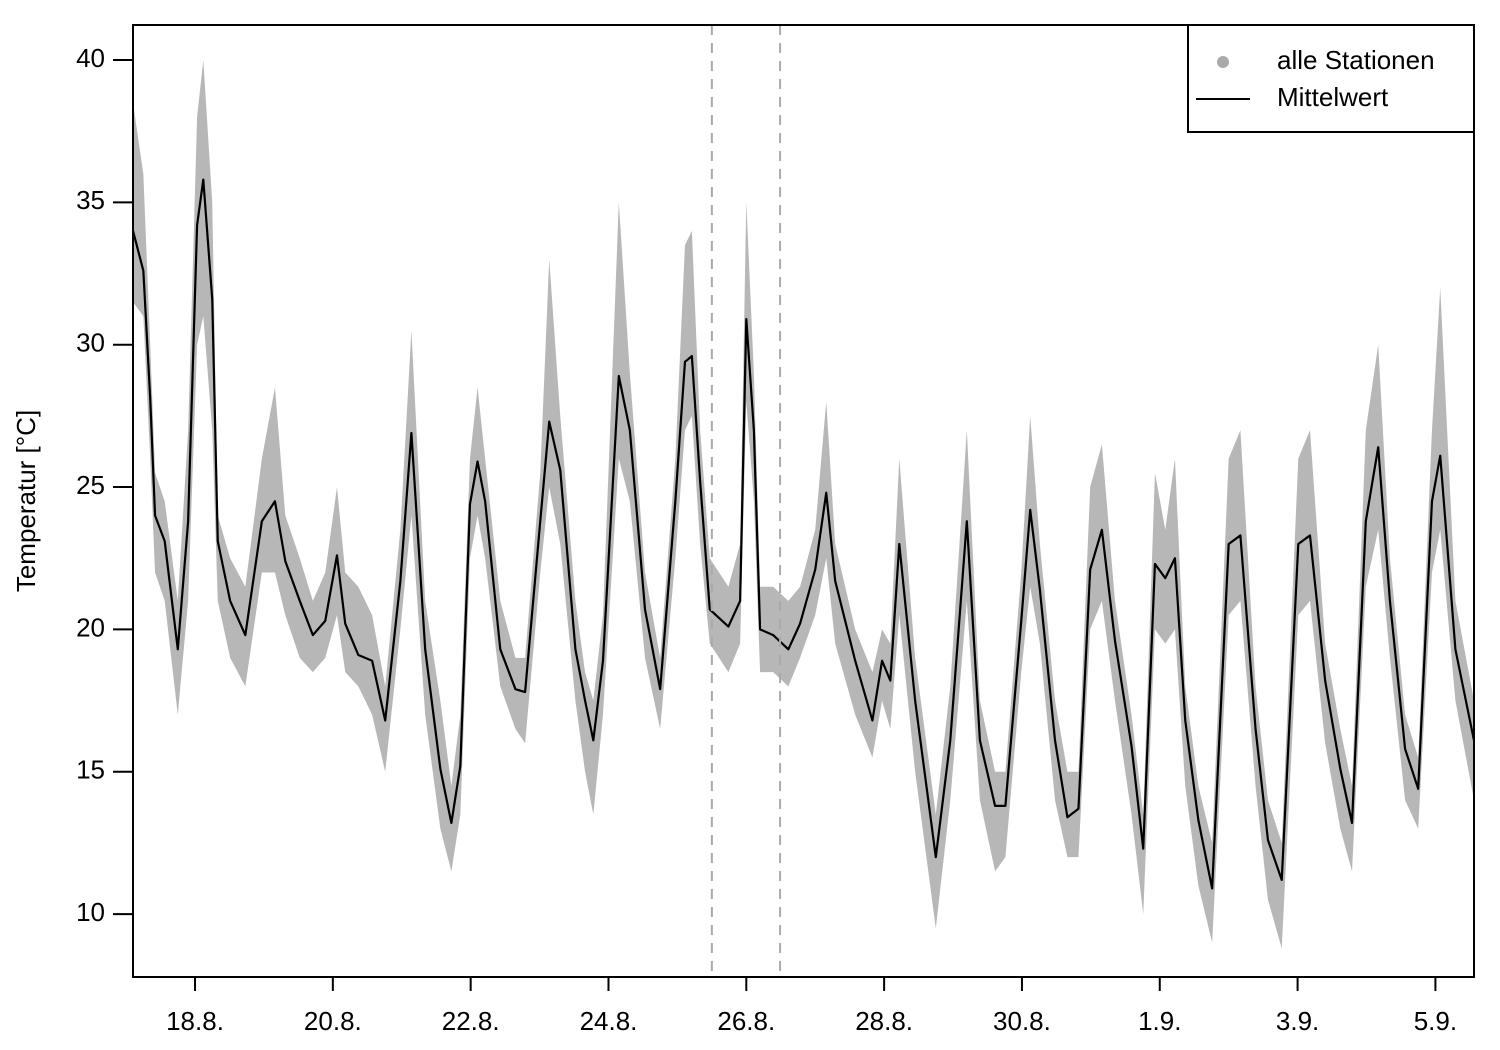 The width and height of the screenshot is (1500, 1050). What do you see at coordinates (471, 1021) in the screenshot?
I see `x-tick-label: 22.8.` at bounding box center [471, 1021].